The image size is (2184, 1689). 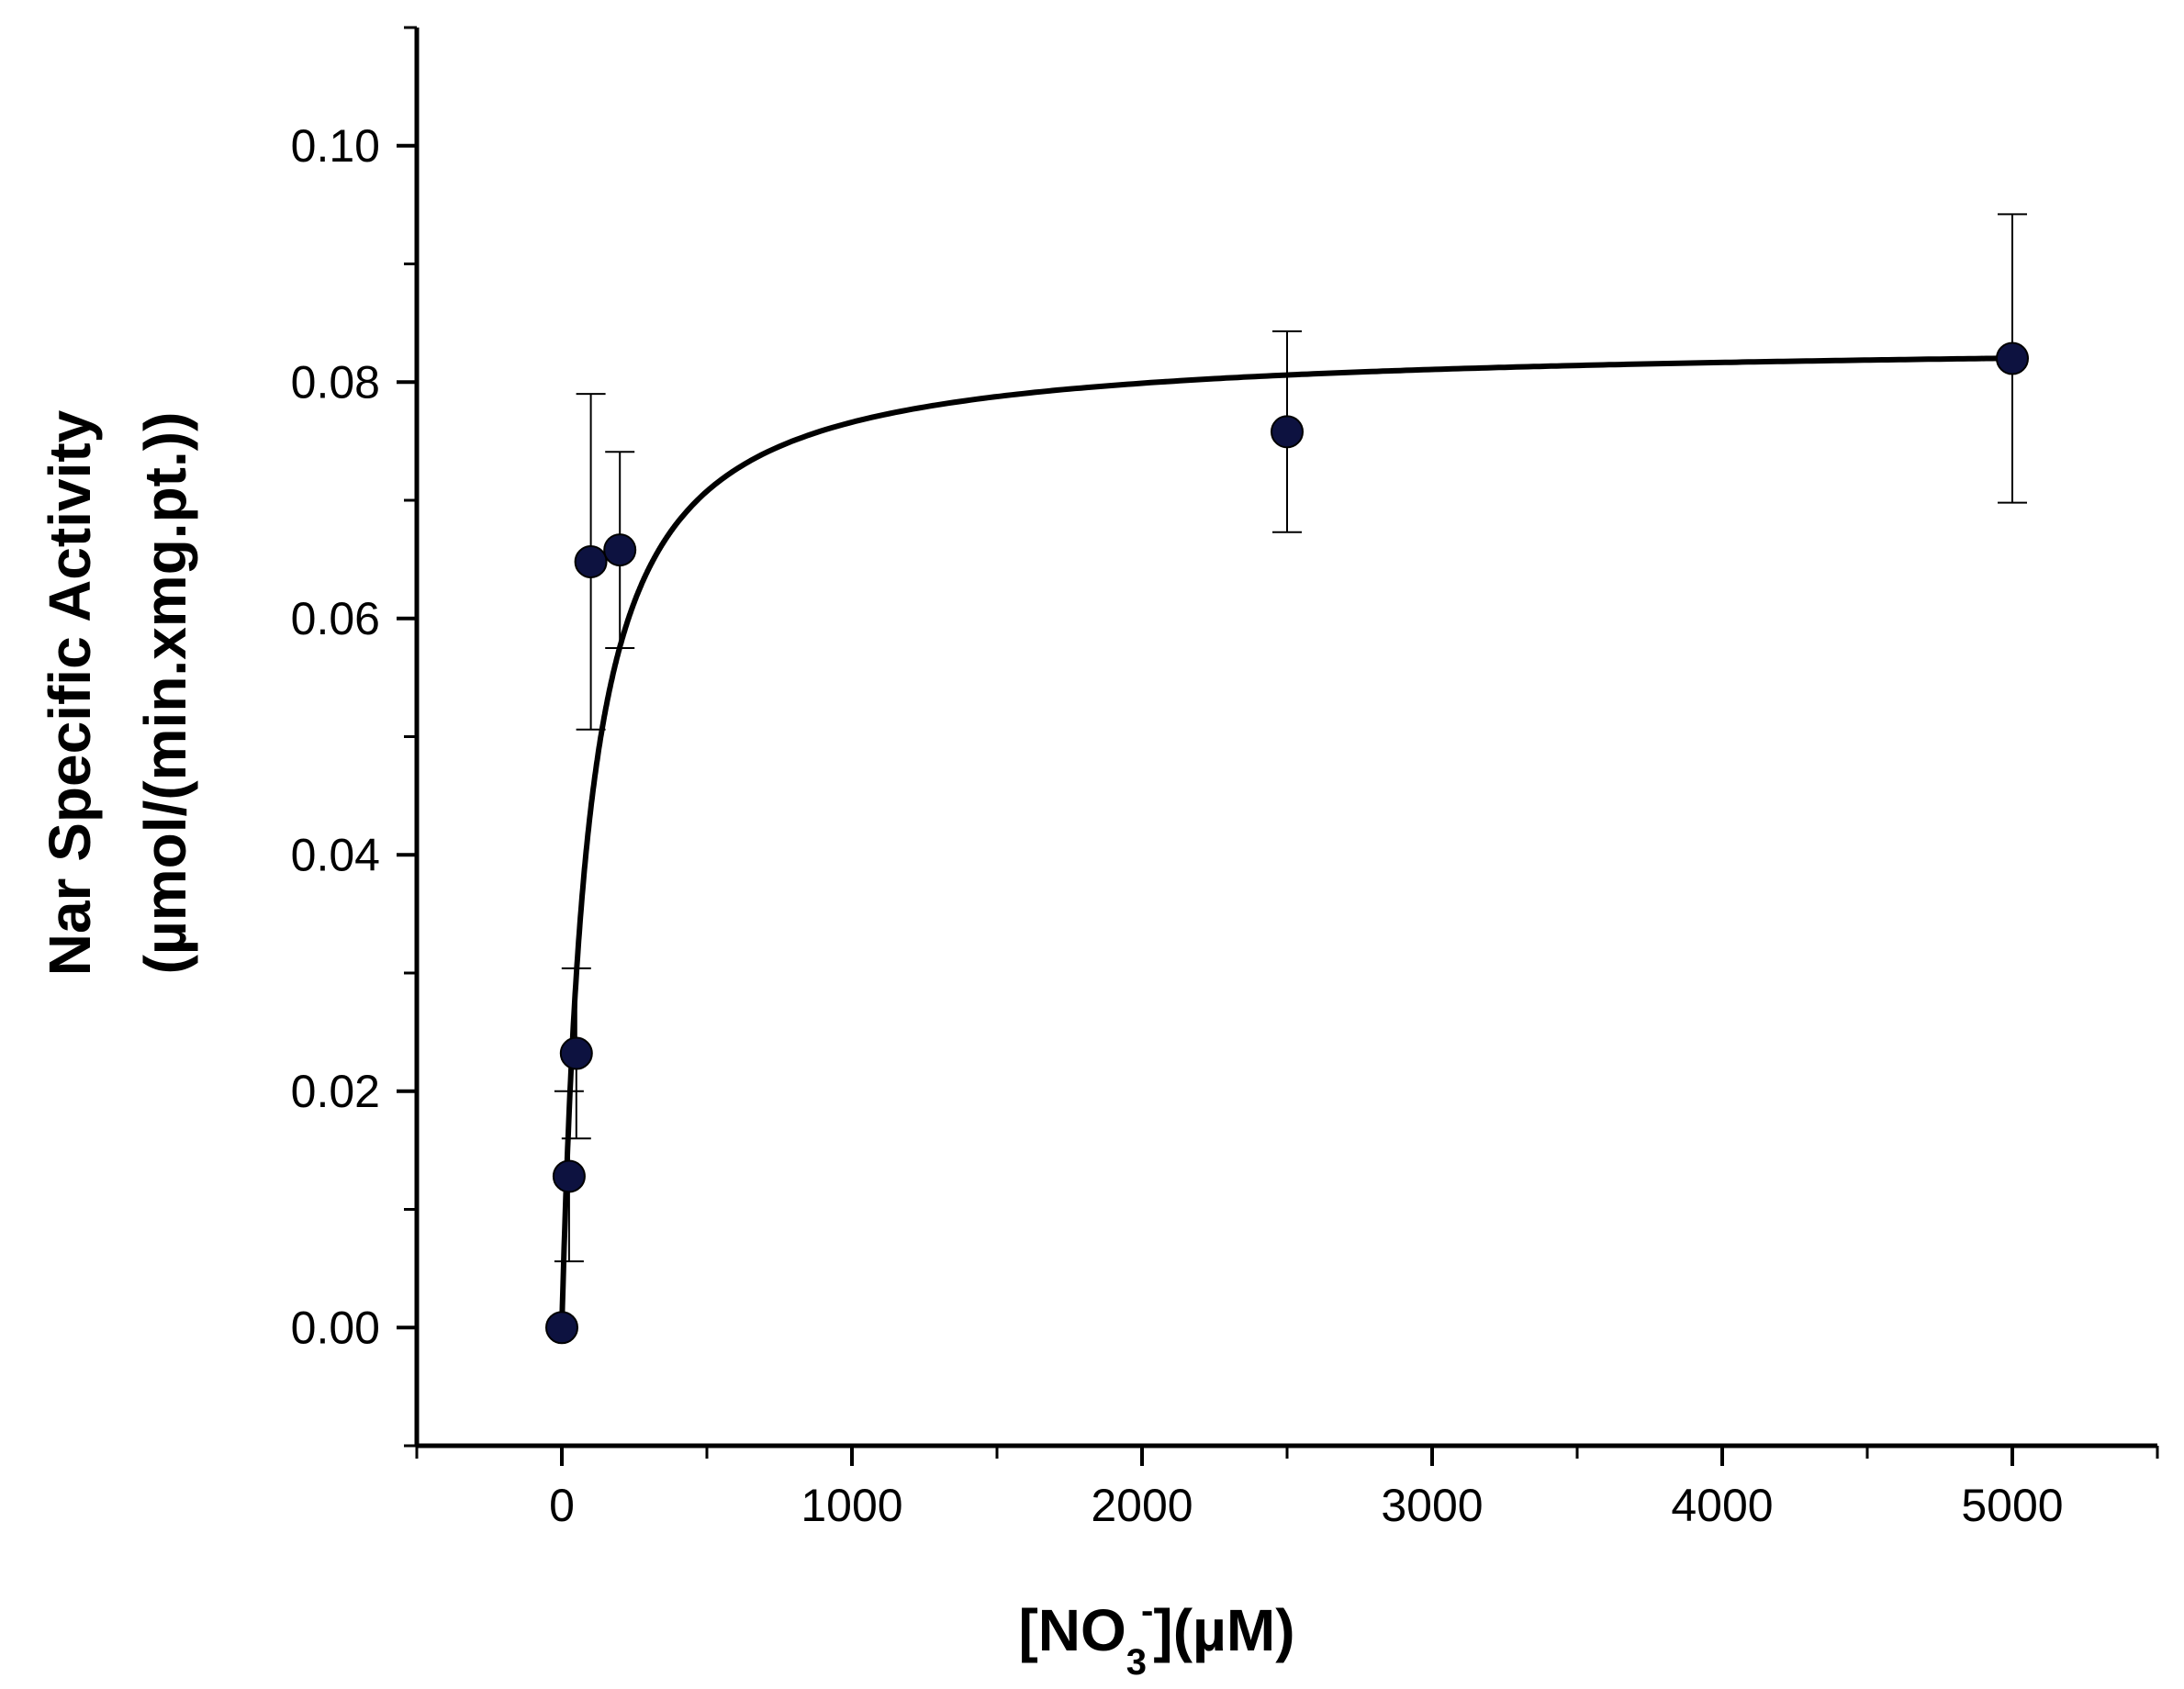 What do you see at coordinates (2012, 1506) in the screenshot?
I see `x-tick-label: 5000` at bounding box center [2012, 1506].